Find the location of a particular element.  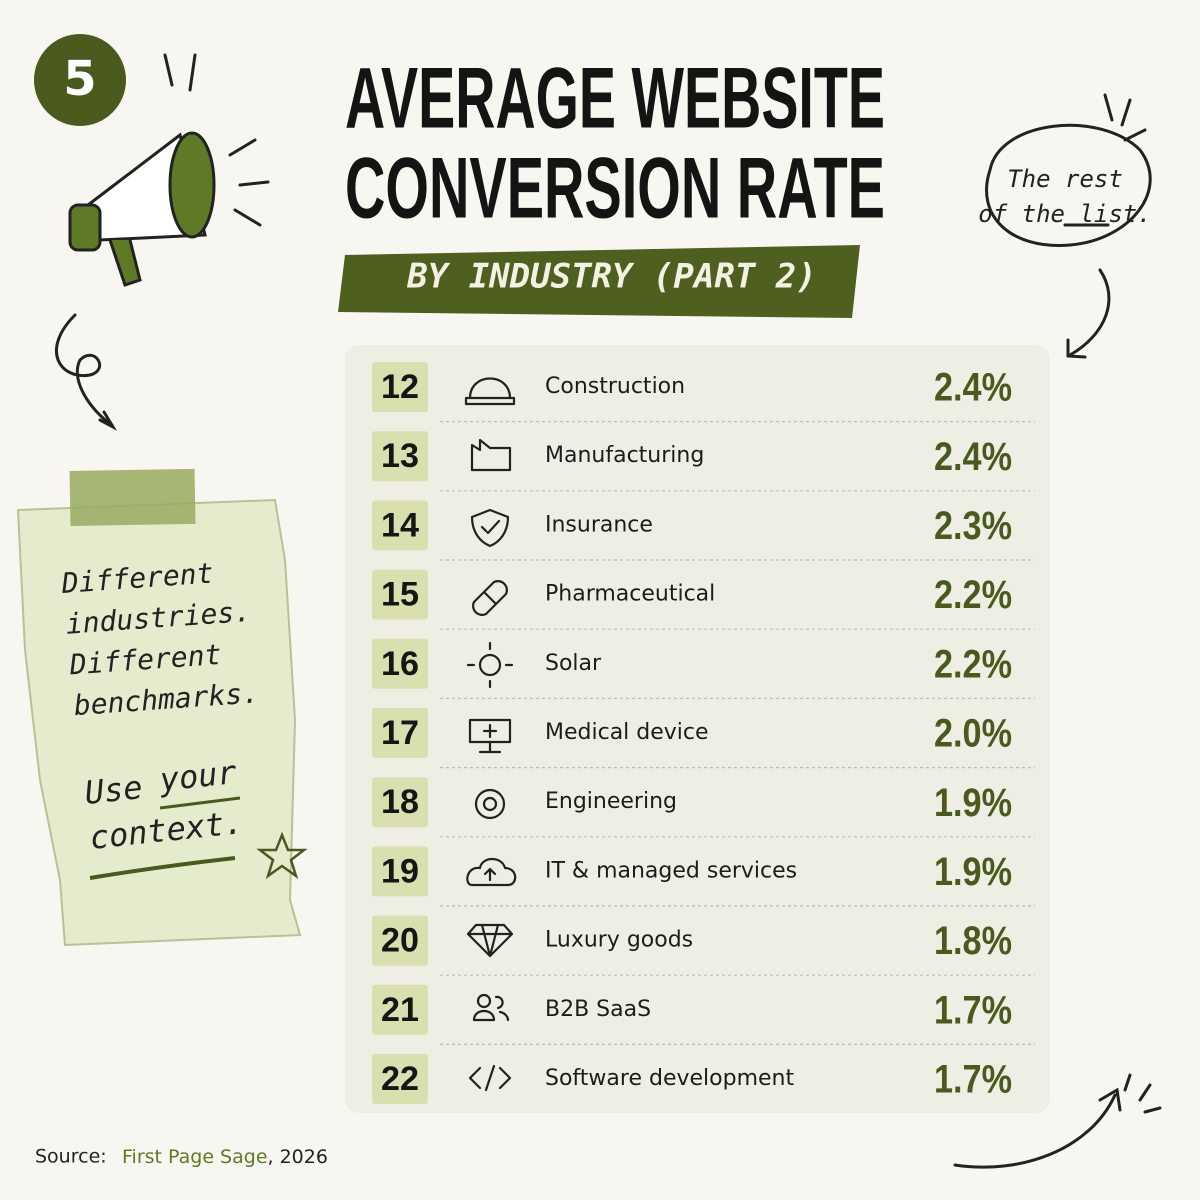

rank: 22 is located at coordinates (400, 1079).